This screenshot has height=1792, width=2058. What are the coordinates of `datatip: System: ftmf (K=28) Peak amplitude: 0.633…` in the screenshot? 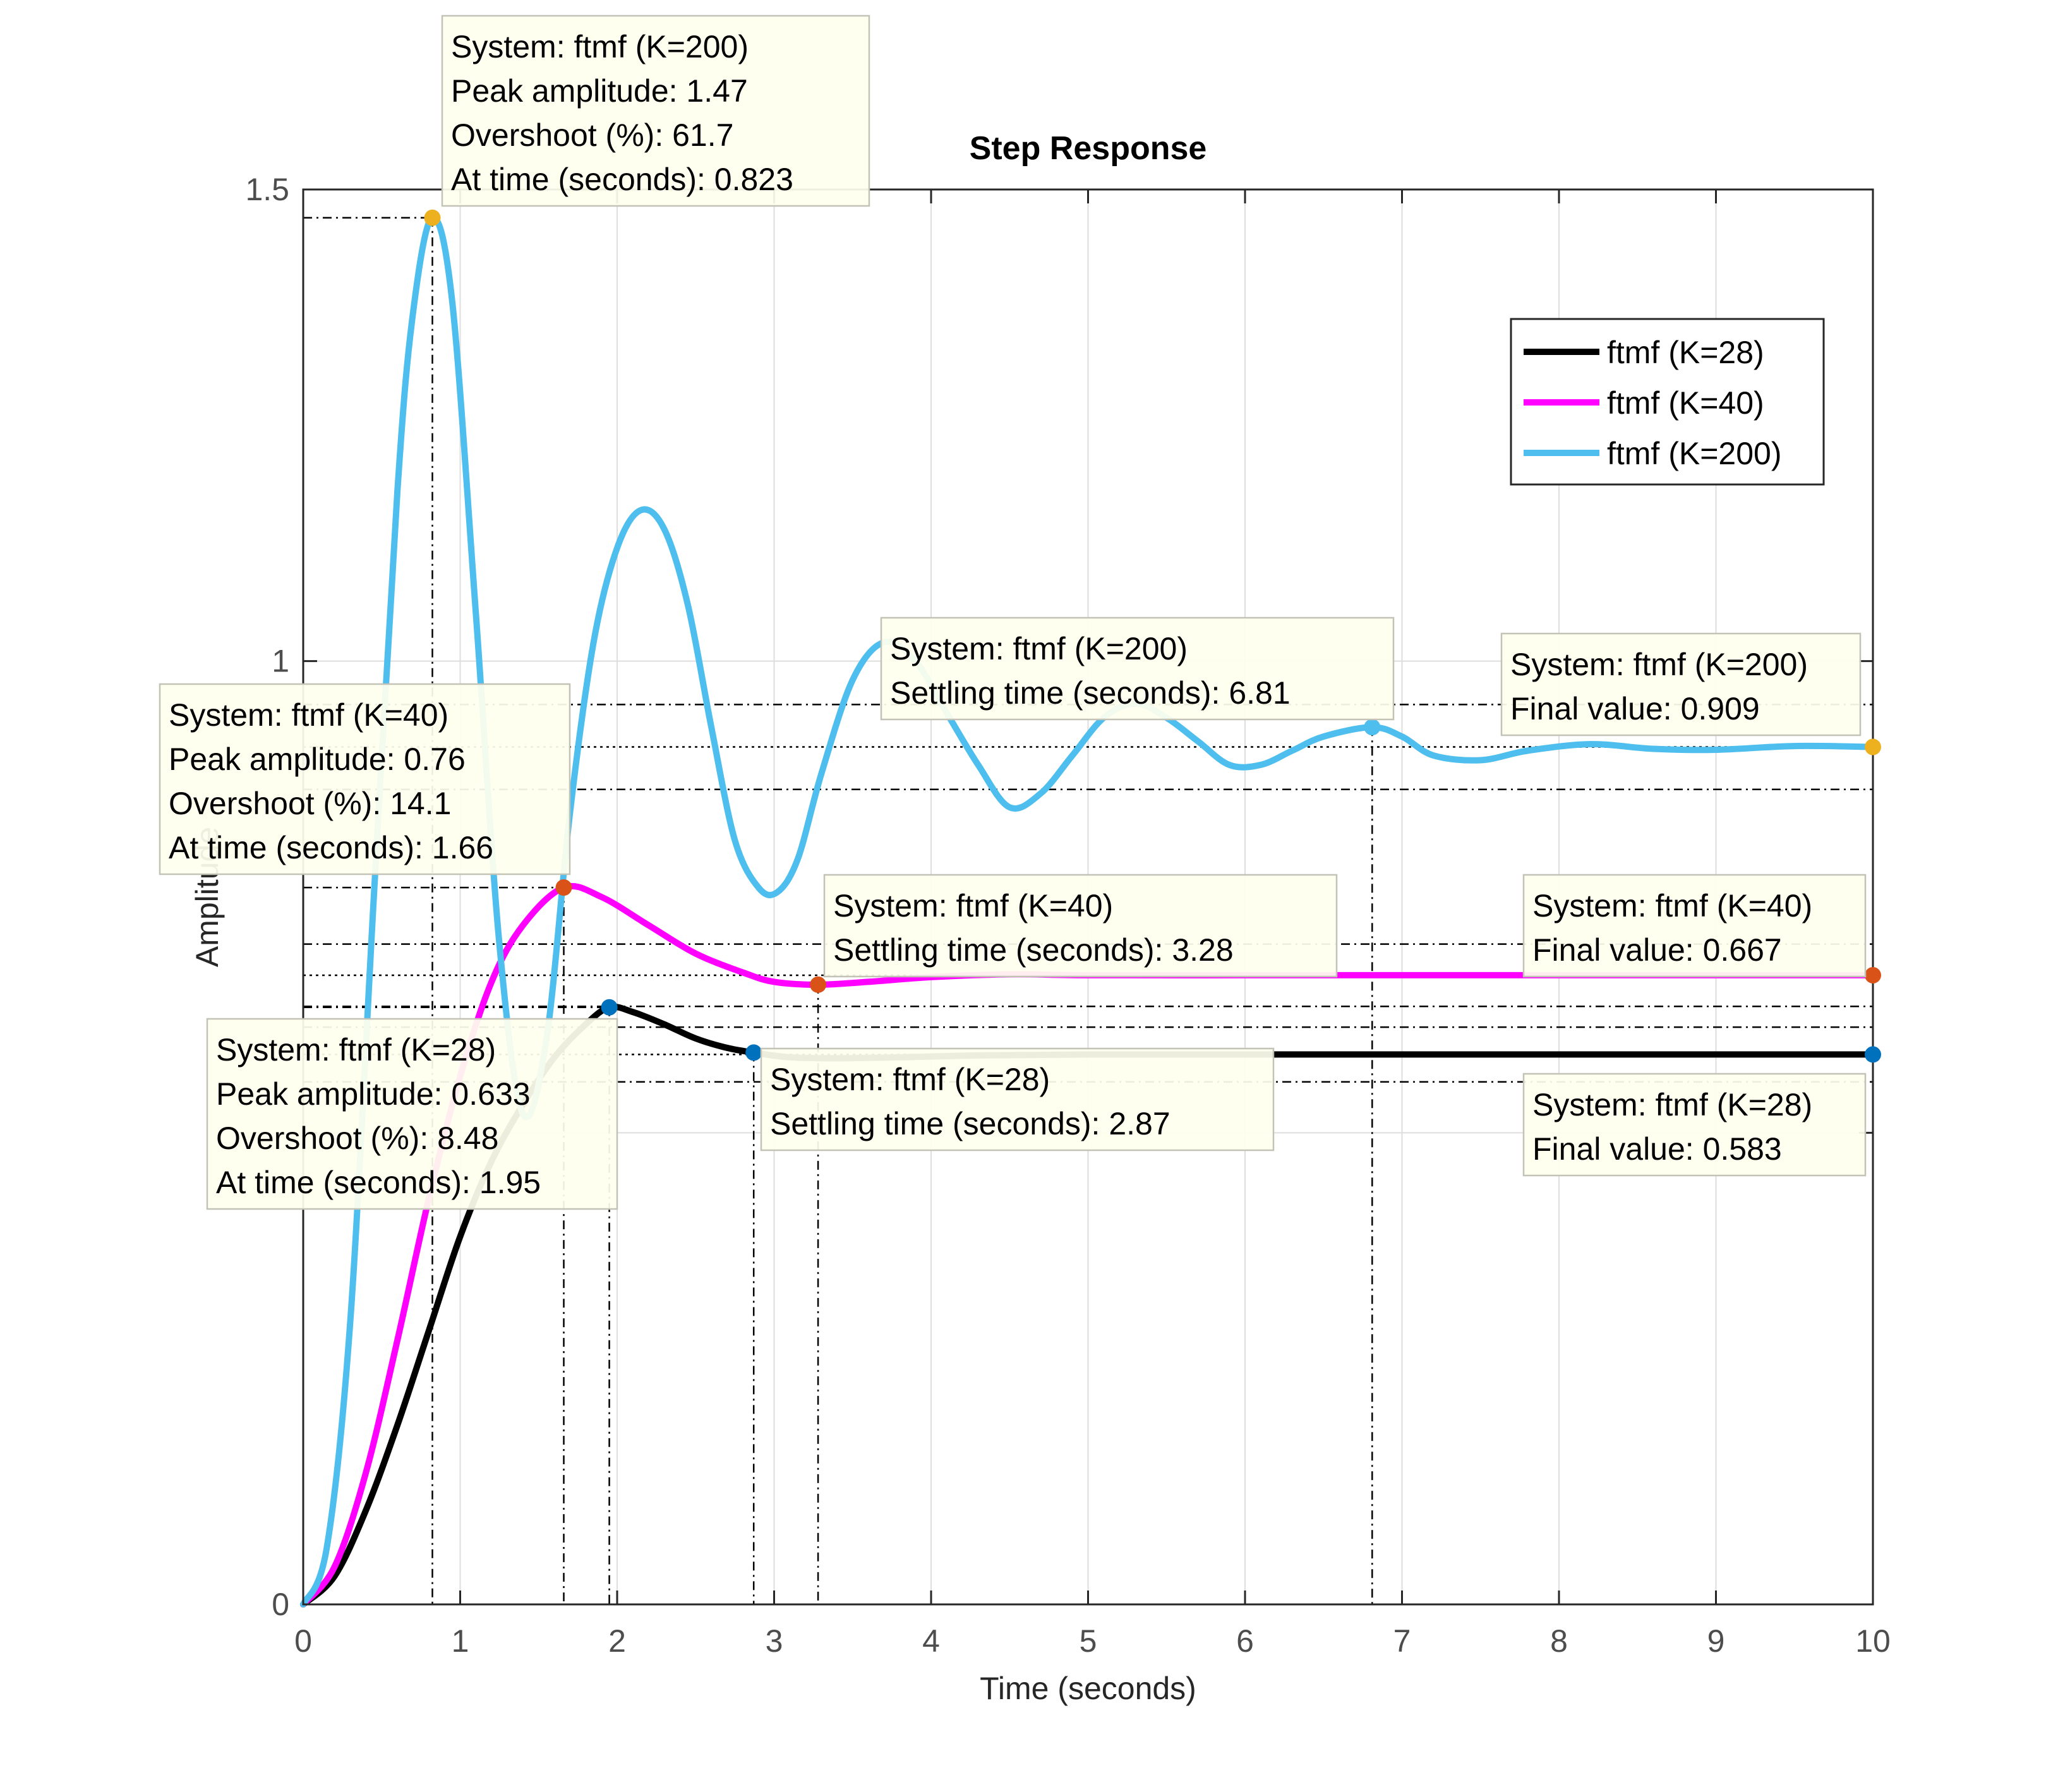 It's located at (412, 1114).